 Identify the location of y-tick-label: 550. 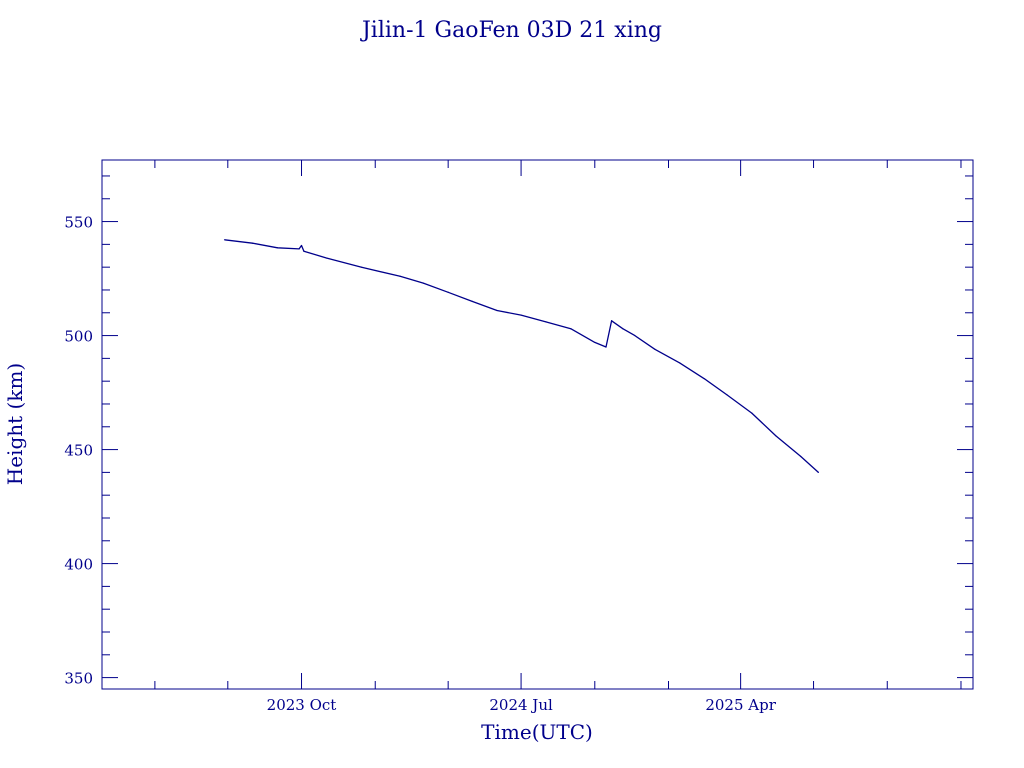
(78, 223).